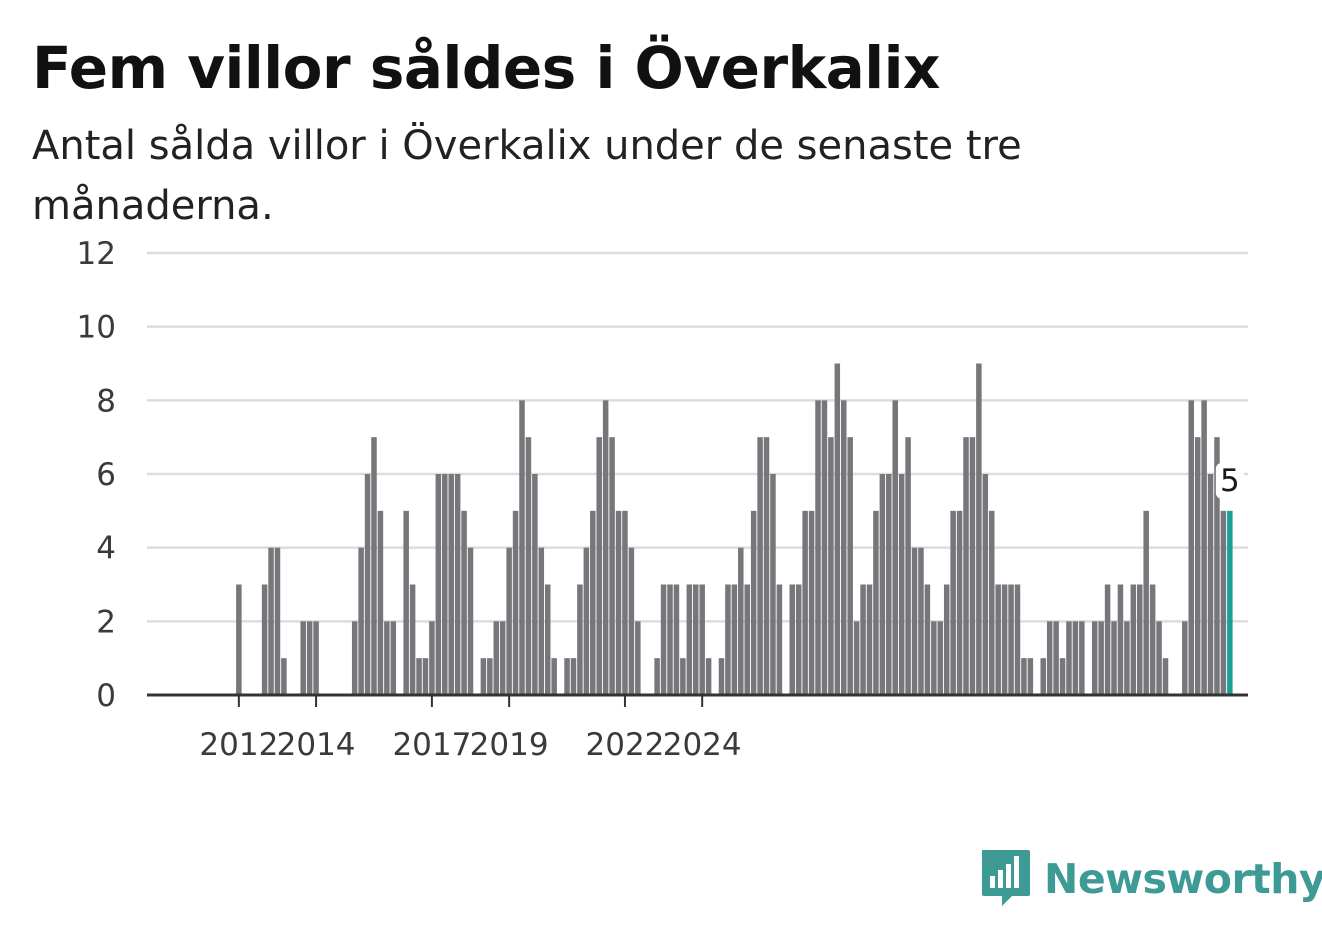  Describe the element at coordinates (106, 696) in the screenshot. I see `y-tick-label: 0` at that location.